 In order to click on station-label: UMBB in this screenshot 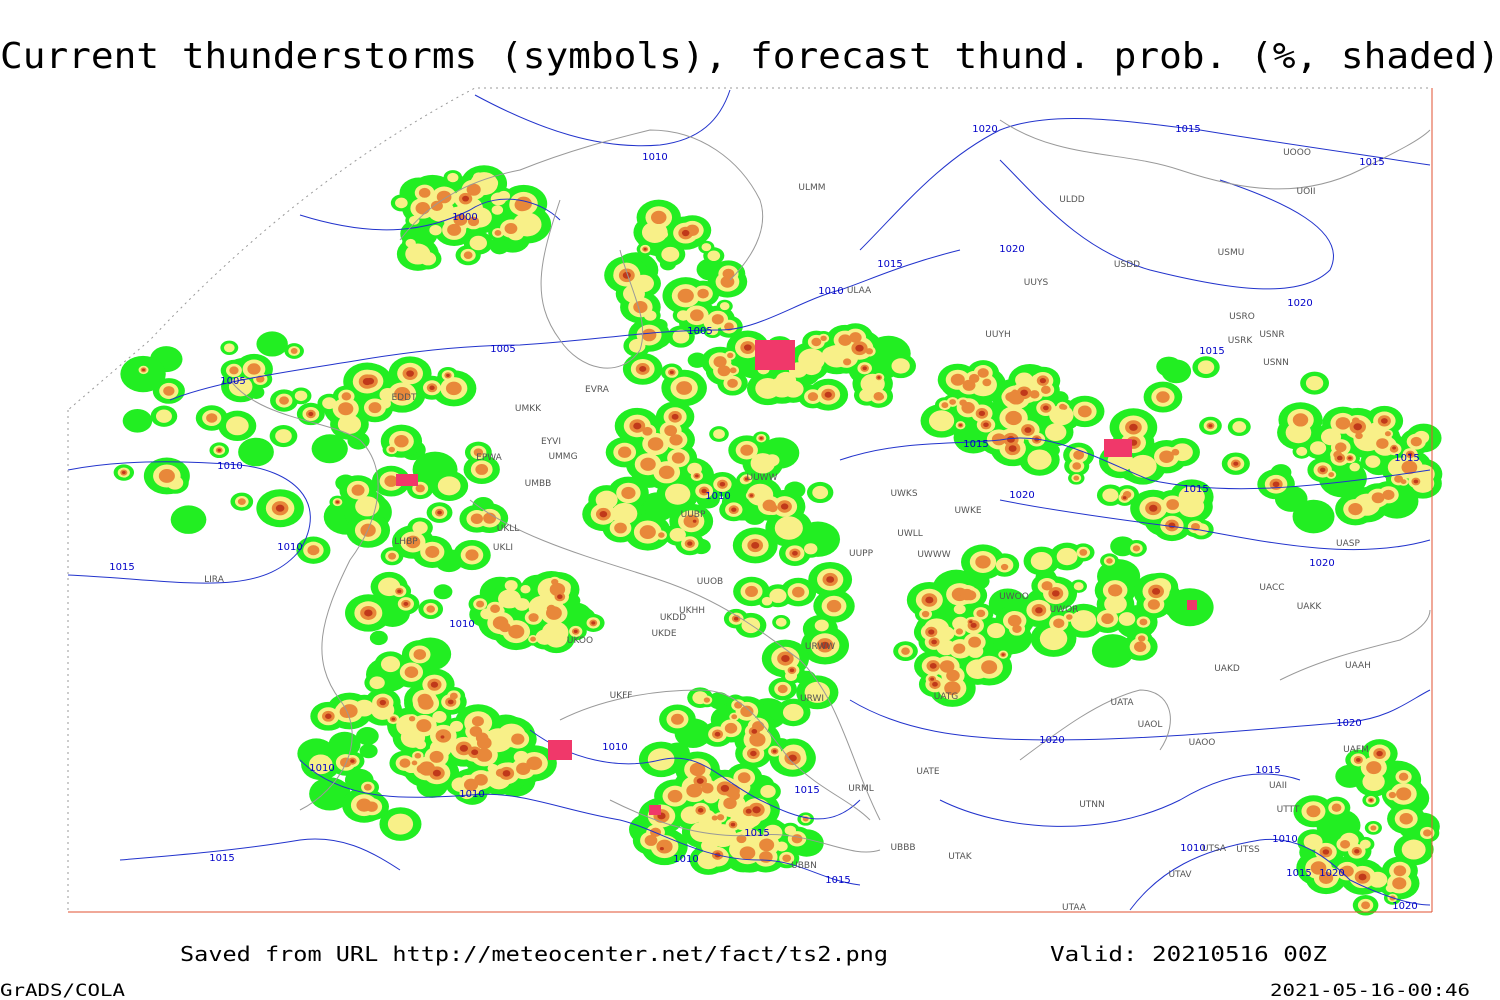, I will do `click(538, 484)`.